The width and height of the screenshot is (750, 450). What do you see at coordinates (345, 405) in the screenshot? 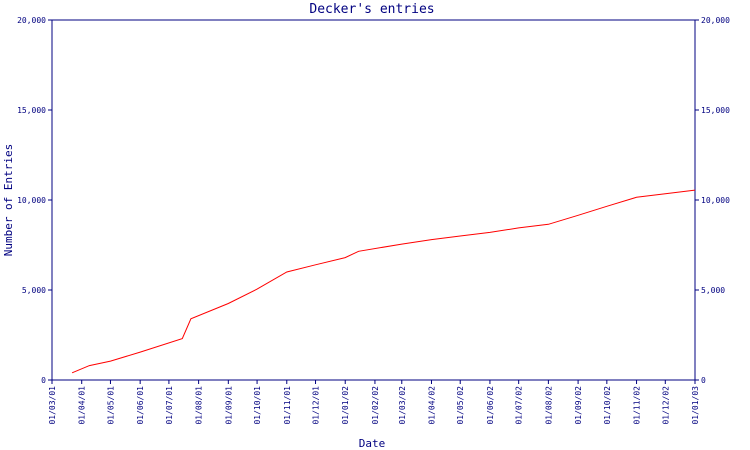
I see `x-tick-label: 01/01/02` at bounding box center [345, 405].